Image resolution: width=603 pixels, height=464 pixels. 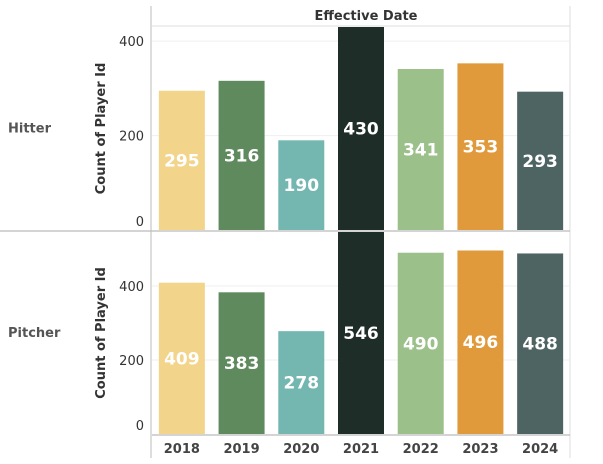 I want to click on column-header: Effective Date, so click(x=365, y=16).